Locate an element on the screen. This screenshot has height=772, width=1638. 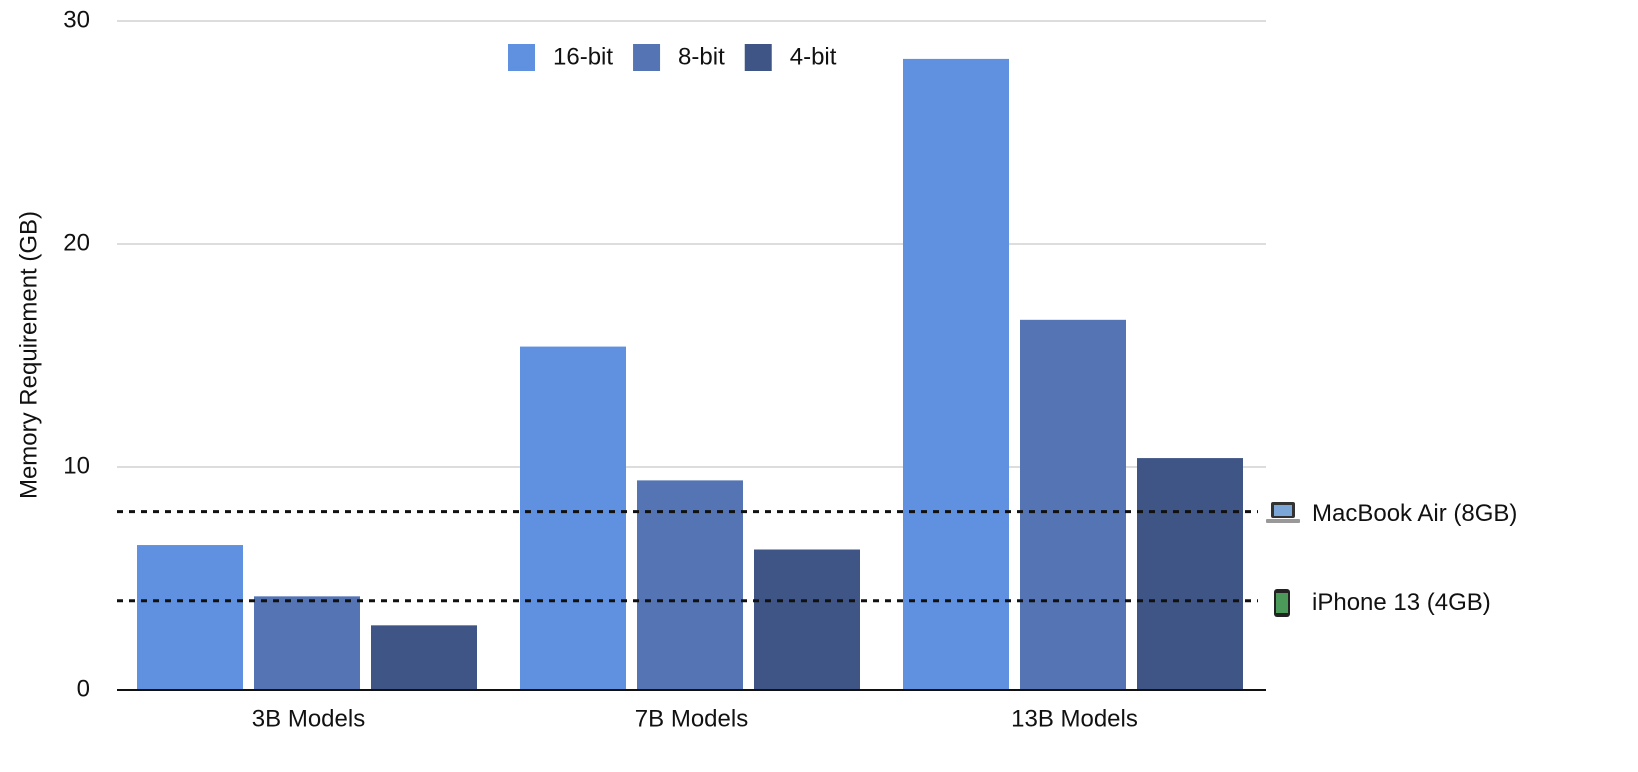
laptop-icon is located at coordinates (1283, 512).